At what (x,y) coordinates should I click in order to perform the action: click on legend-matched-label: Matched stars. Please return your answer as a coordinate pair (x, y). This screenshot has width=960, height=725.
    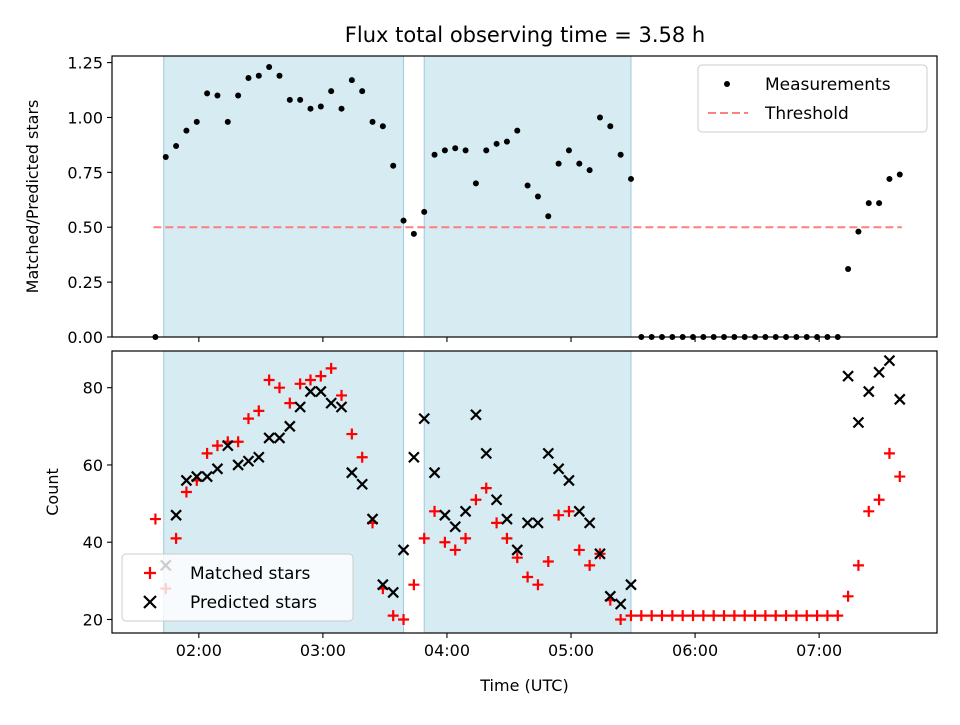
    Looking at the image, I should click on (250, 574).